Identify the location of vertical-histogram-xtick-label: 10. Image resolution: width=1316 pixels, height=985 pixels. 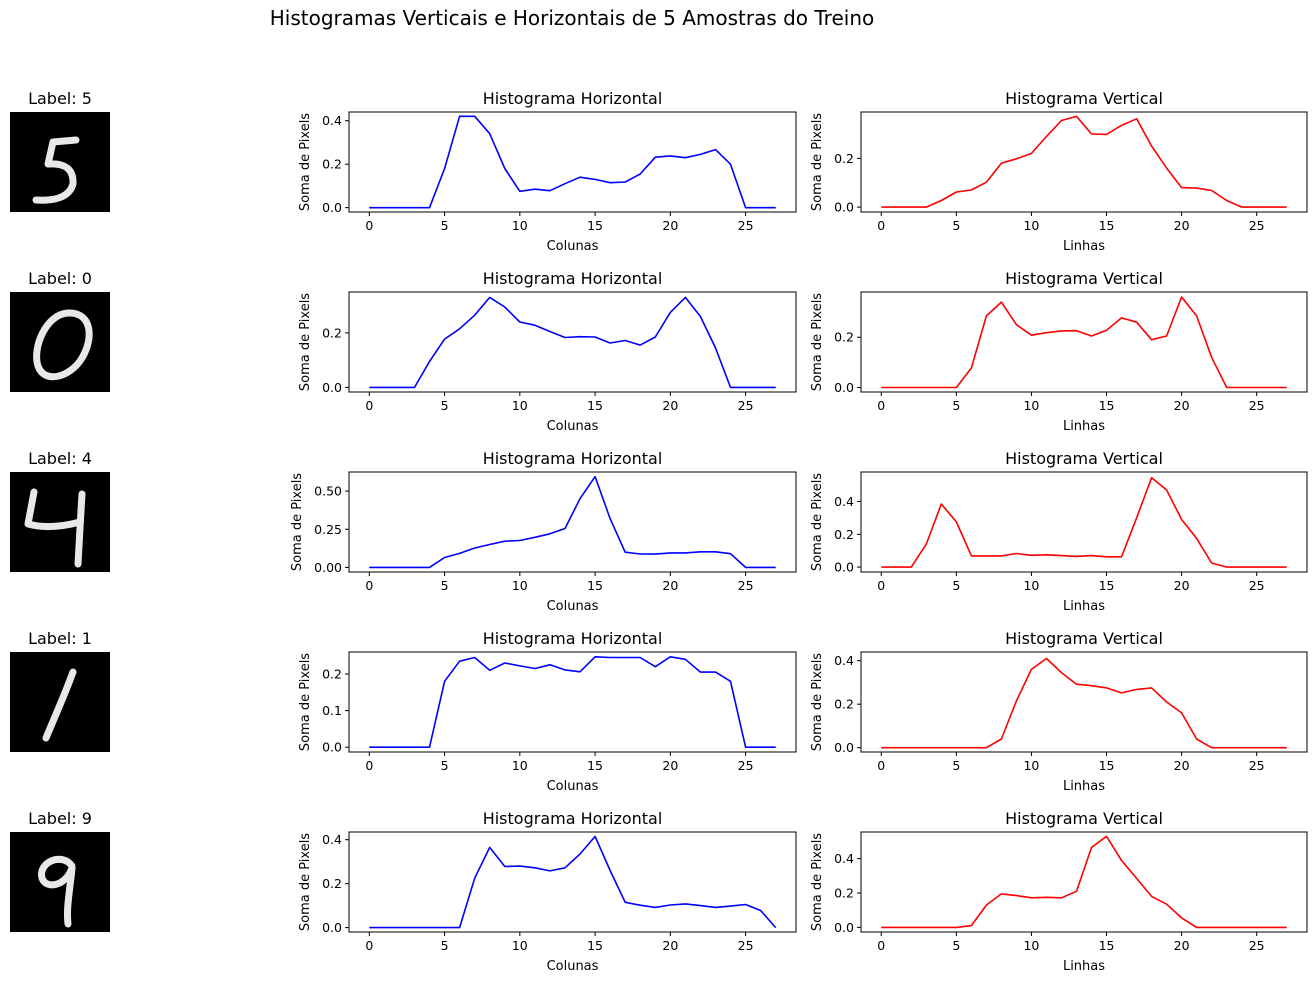
(1031, 225).